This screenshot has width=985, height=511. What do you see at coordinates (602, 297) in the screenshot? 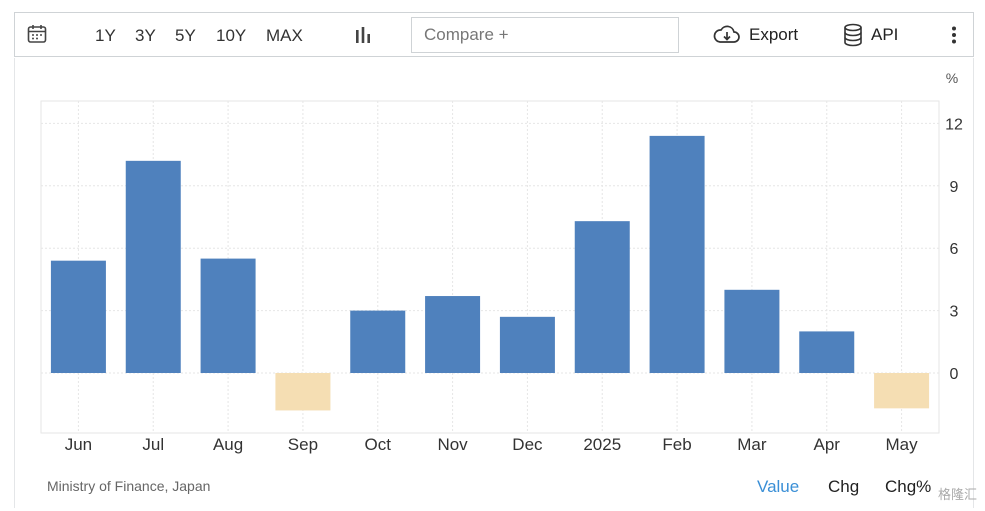
I see `bar-2025` at bounding box center [602, 297].